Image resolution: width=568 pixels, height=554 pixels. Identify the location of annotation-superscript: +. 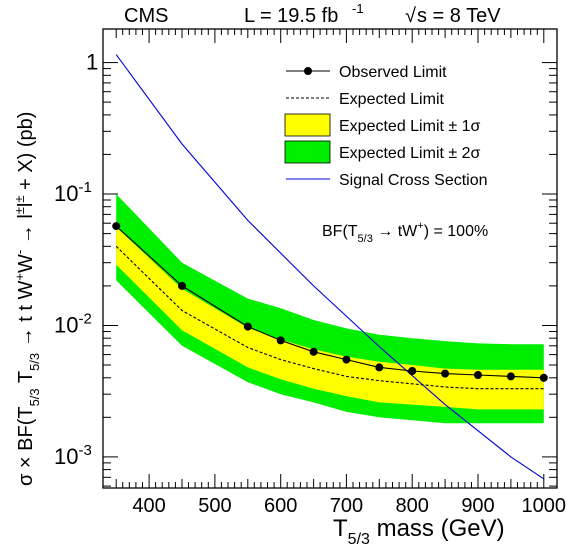
(420, 226).